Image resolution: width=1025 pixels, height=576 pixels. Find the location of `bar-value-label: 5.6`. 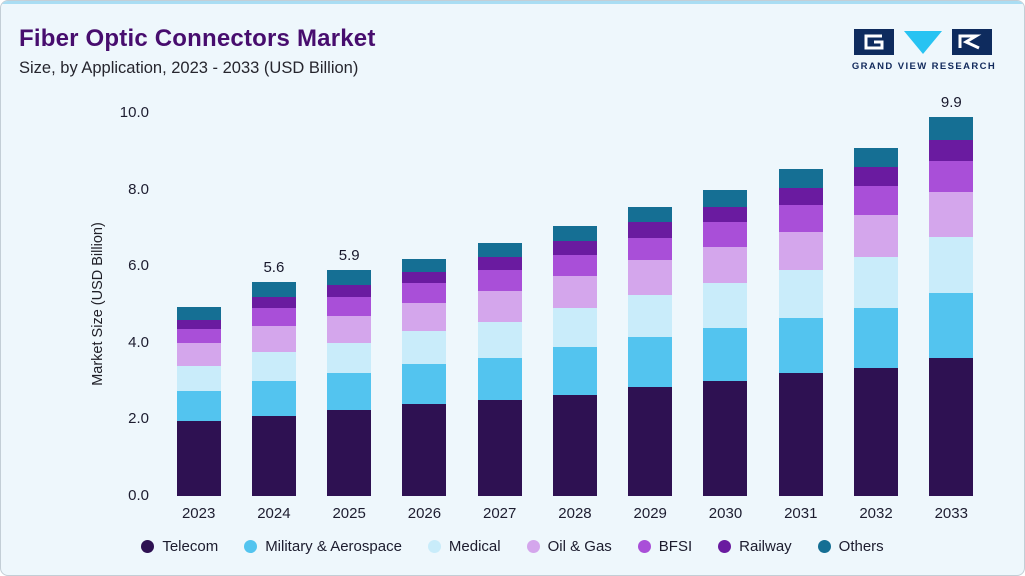

bar-value-label: 5.6 is located at coordinates (274, 267).